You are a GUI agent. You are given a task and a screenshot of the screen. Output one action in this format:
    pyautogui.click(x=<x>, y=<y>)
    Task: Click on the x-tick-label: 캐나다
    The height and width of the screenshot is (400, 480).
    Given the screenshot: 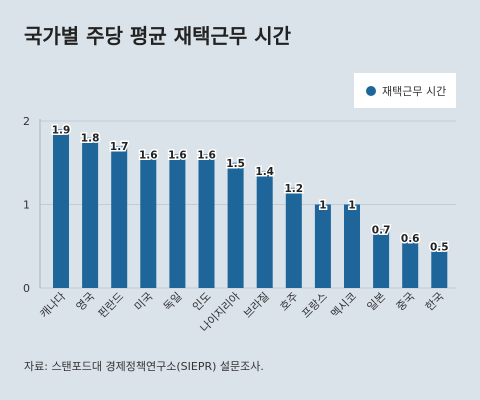 What is the action you would take?
    pyautogui.click(x=52, y=305)
    